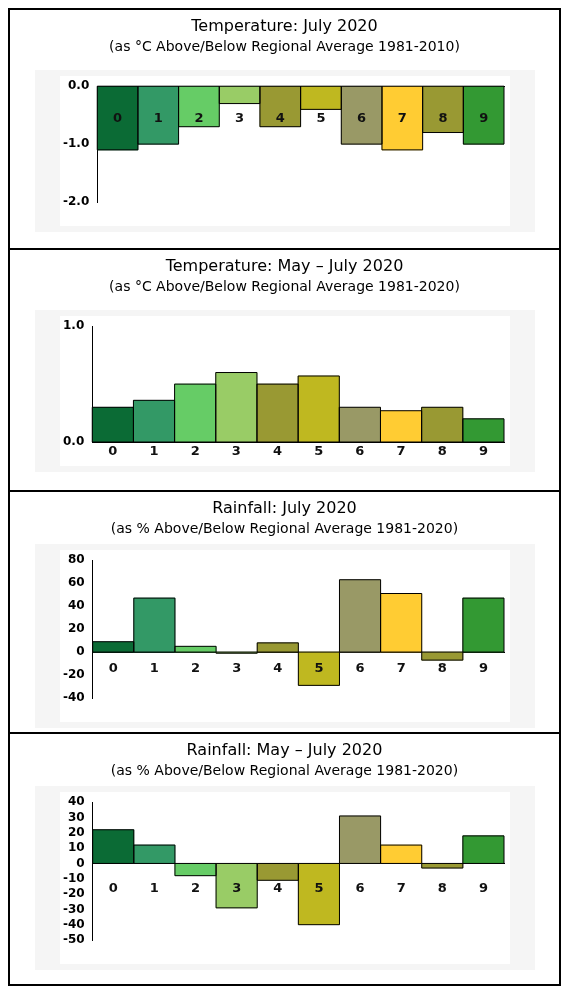 The width and height of the screenshot is (569, 1005). What do you see at coordinates (284, 286) in the screenshot?
I see `chart-subtitle: (as °C Above/Below Regional Average 1981-2020)` at bounding box center [284, 286].